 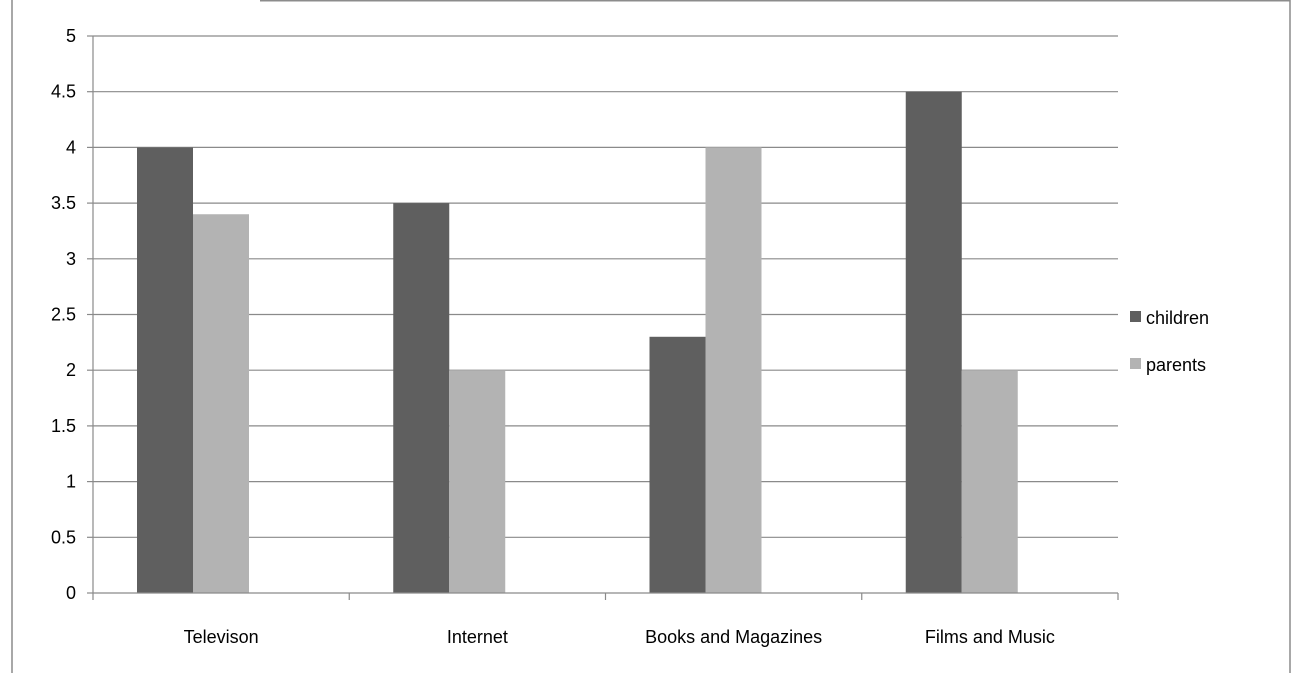 What do you see at coordinates (71, 259) in the screenshot?
I see `y-tick-label: 3` at bounding box center [71, 259].